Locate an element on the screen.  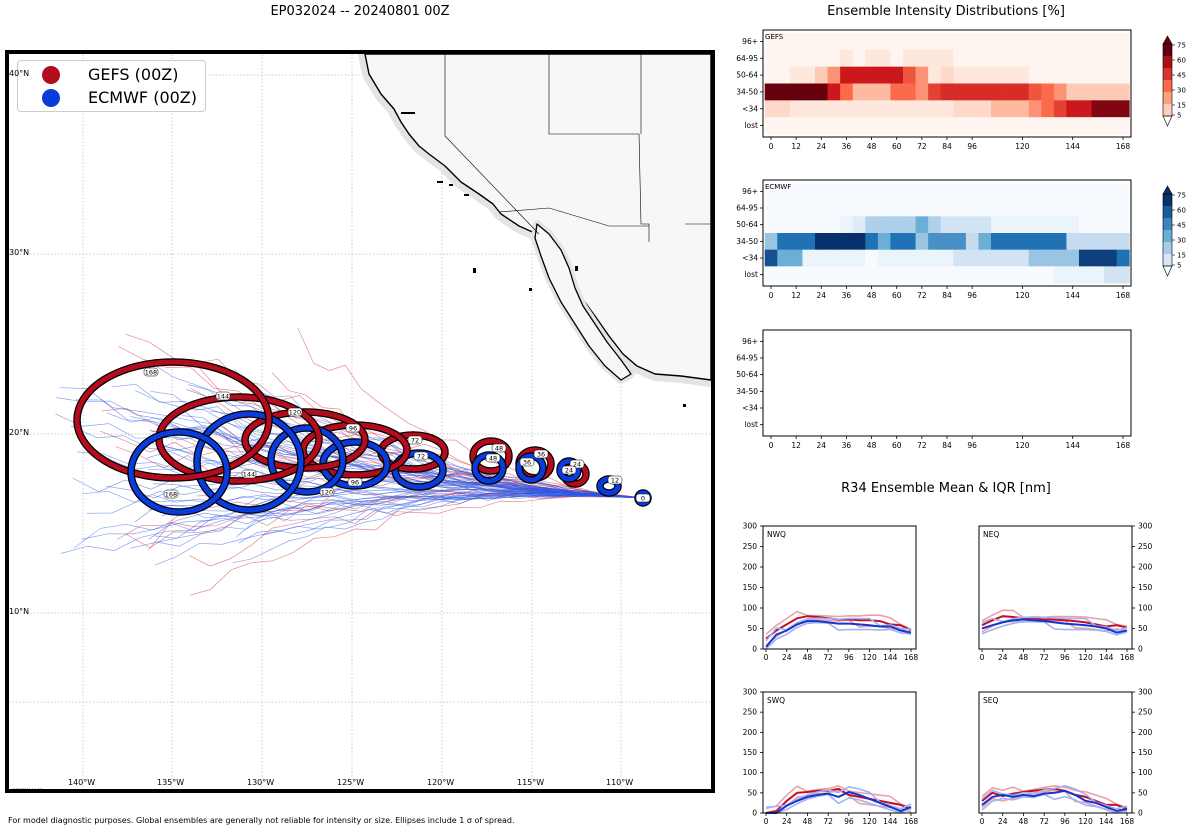
heatmap-y-label: 64-95 is located at coordinates (747, 58).